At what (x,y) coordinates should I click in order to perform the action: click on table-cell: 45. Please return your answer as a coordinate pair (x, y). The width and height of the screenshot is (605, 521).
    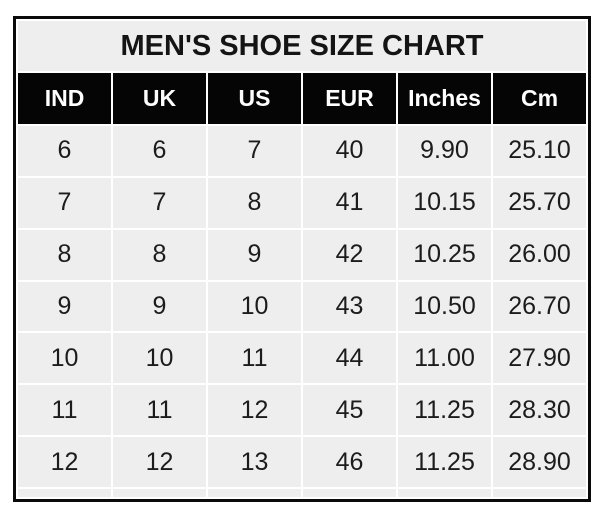
    Looking at the image, I should click on (349, 410).